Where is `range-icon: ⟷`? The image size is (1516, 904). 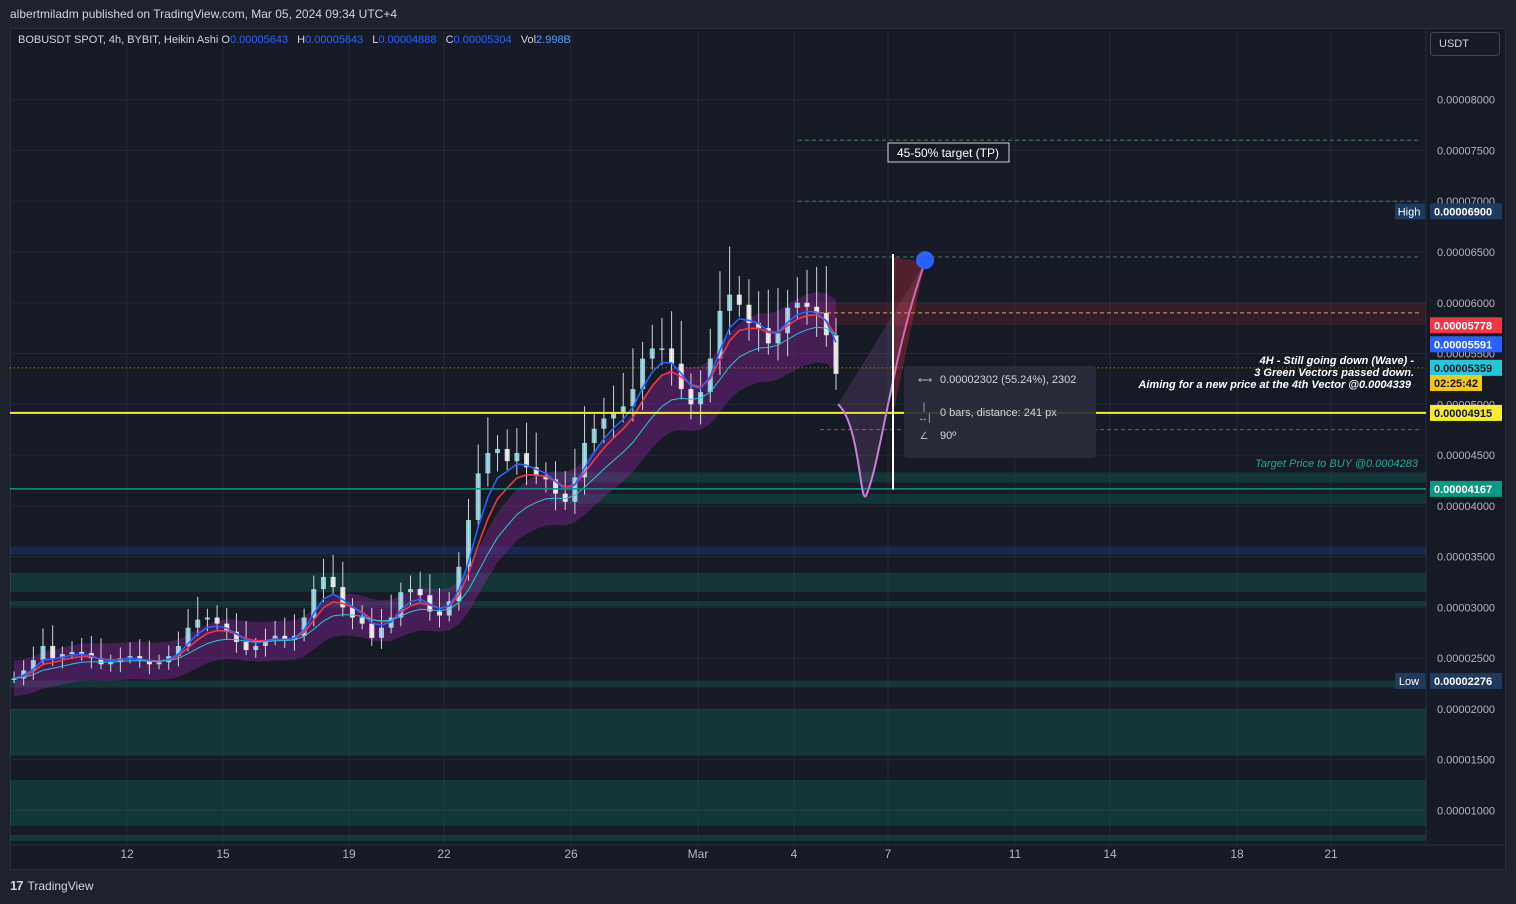 range-icon: ⟷ is located at coordinates (925, 380).